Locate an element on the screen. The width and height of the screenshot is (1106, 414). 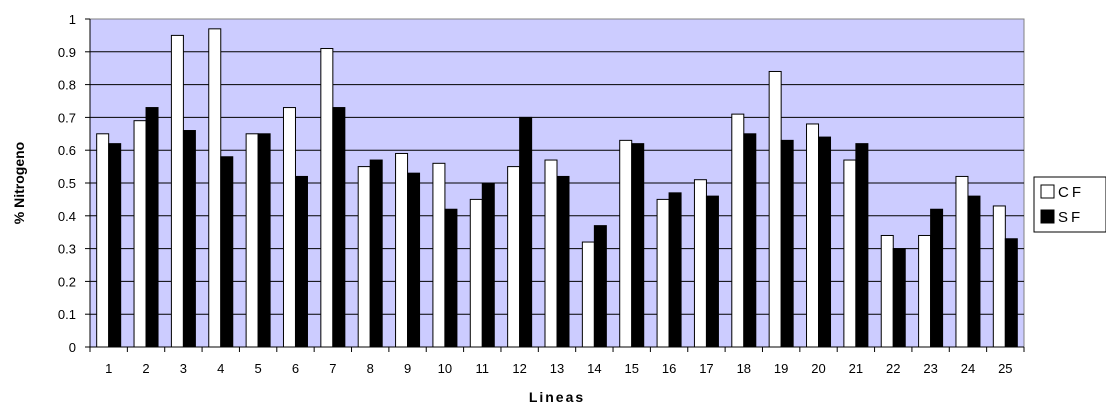
x-axis-title: Lineas is located at coordinates (557, 397).